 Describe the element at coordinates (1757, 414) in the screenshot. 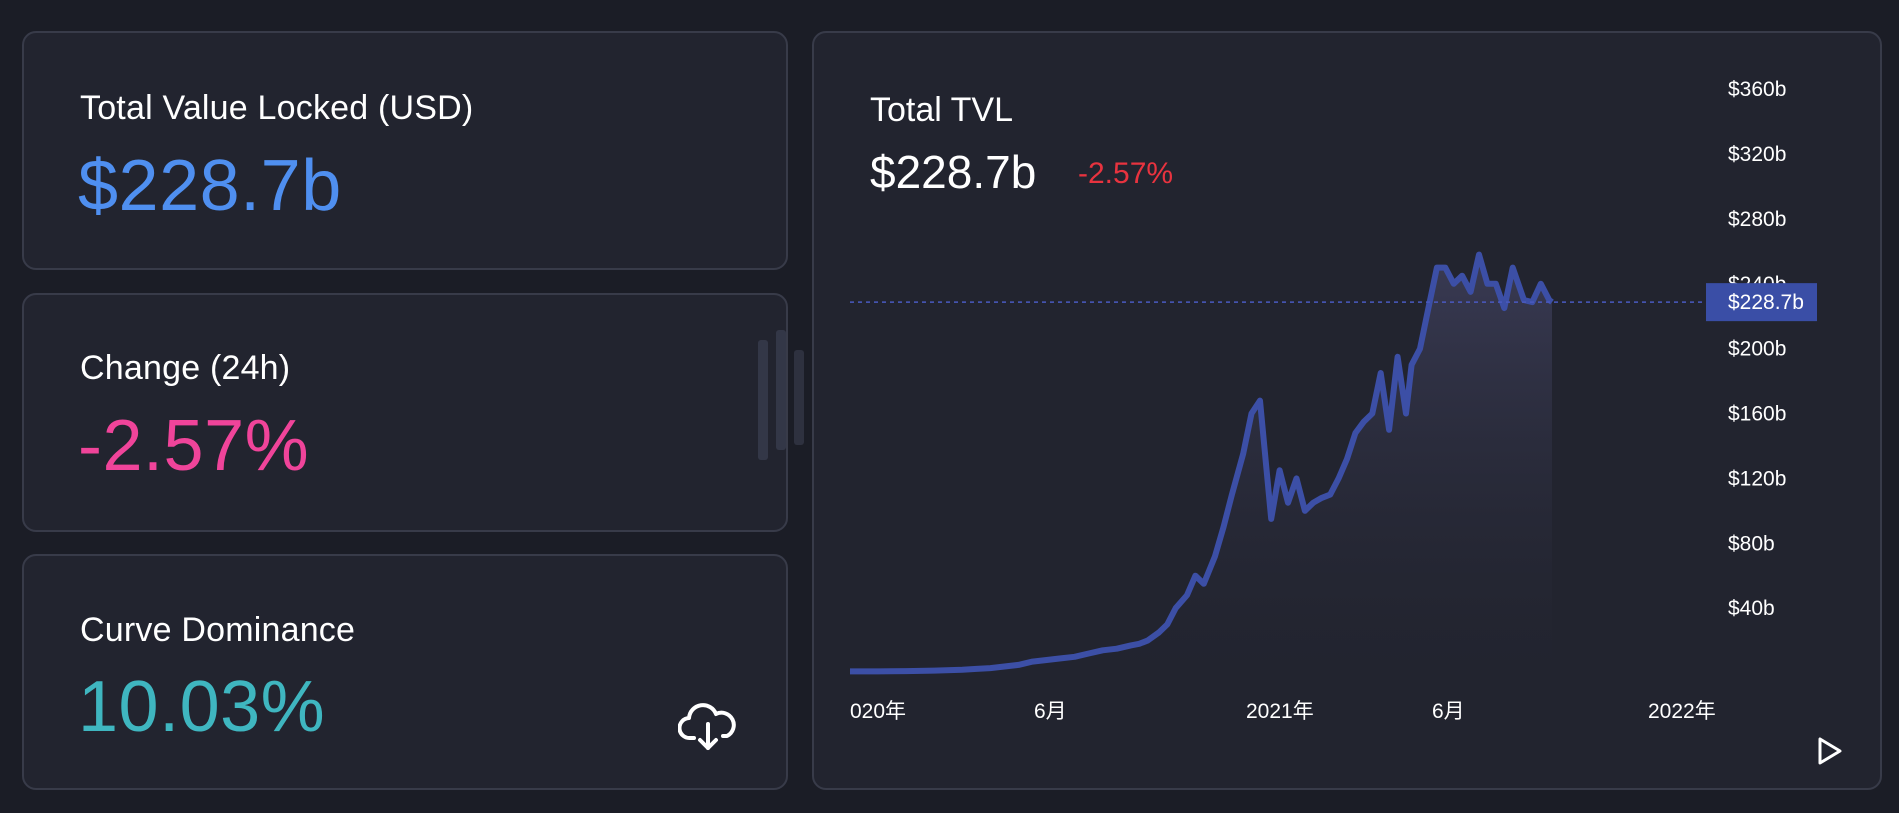

I see `y-tick-label: $160b` at that location.